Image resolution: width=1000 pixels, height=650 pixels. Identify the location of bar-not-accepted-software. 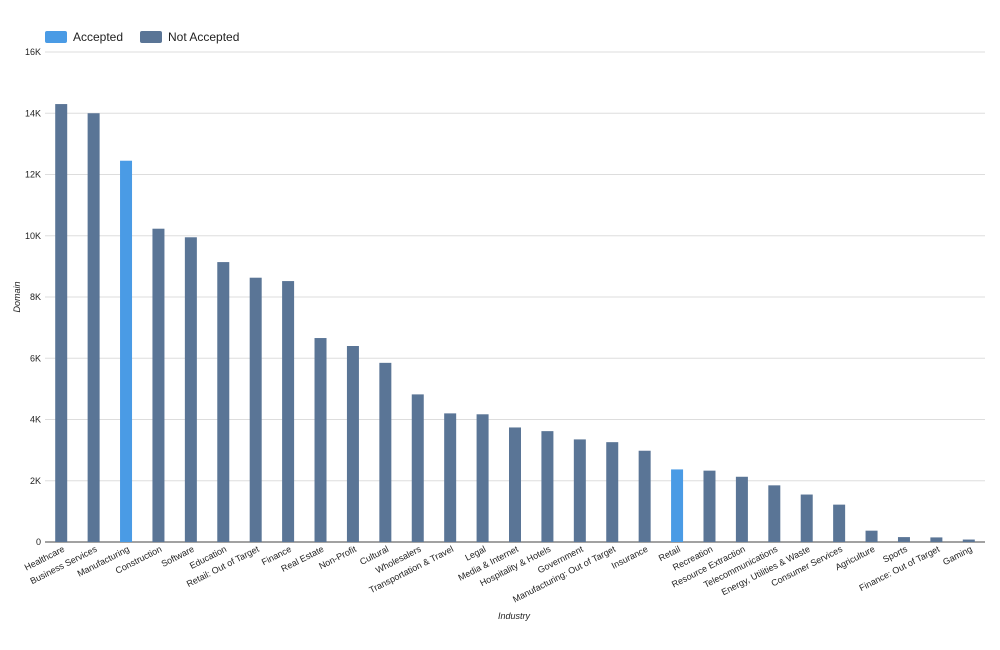
(190, 389).